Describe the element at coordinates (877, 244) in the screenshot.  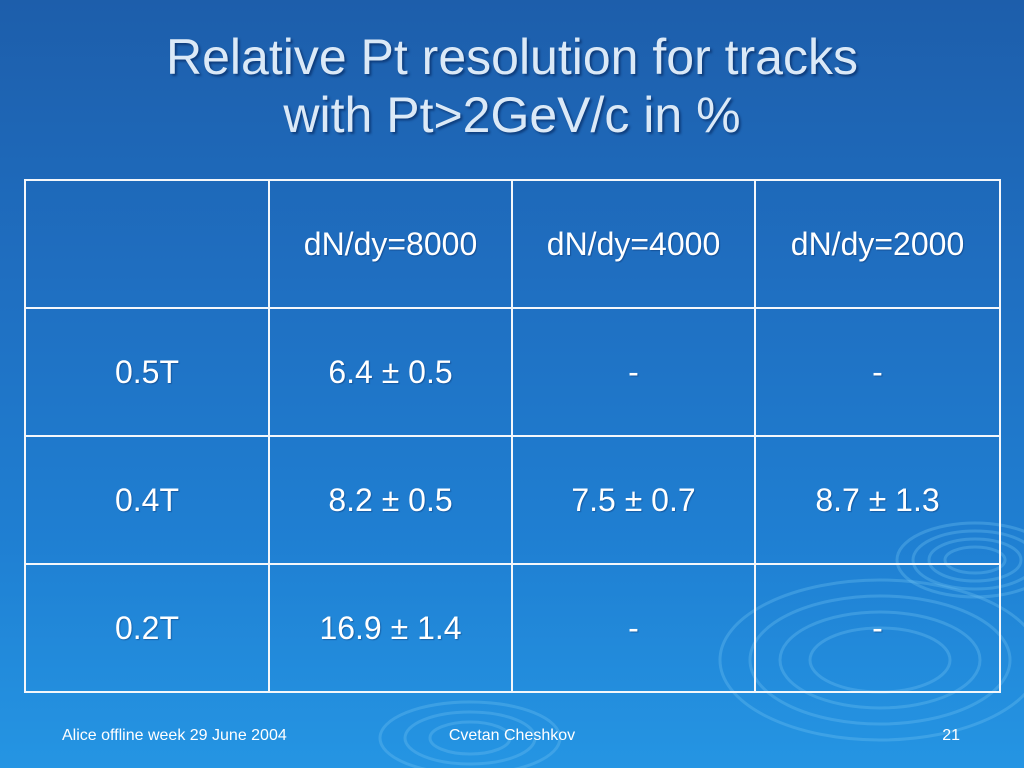
I see `column-header: dN/dy=2000` at that location.